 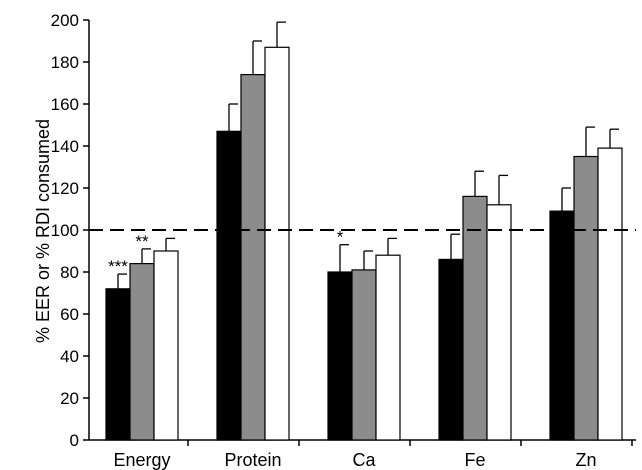 I want to click on x-category-label: Fe, so click(x=474, y=460).